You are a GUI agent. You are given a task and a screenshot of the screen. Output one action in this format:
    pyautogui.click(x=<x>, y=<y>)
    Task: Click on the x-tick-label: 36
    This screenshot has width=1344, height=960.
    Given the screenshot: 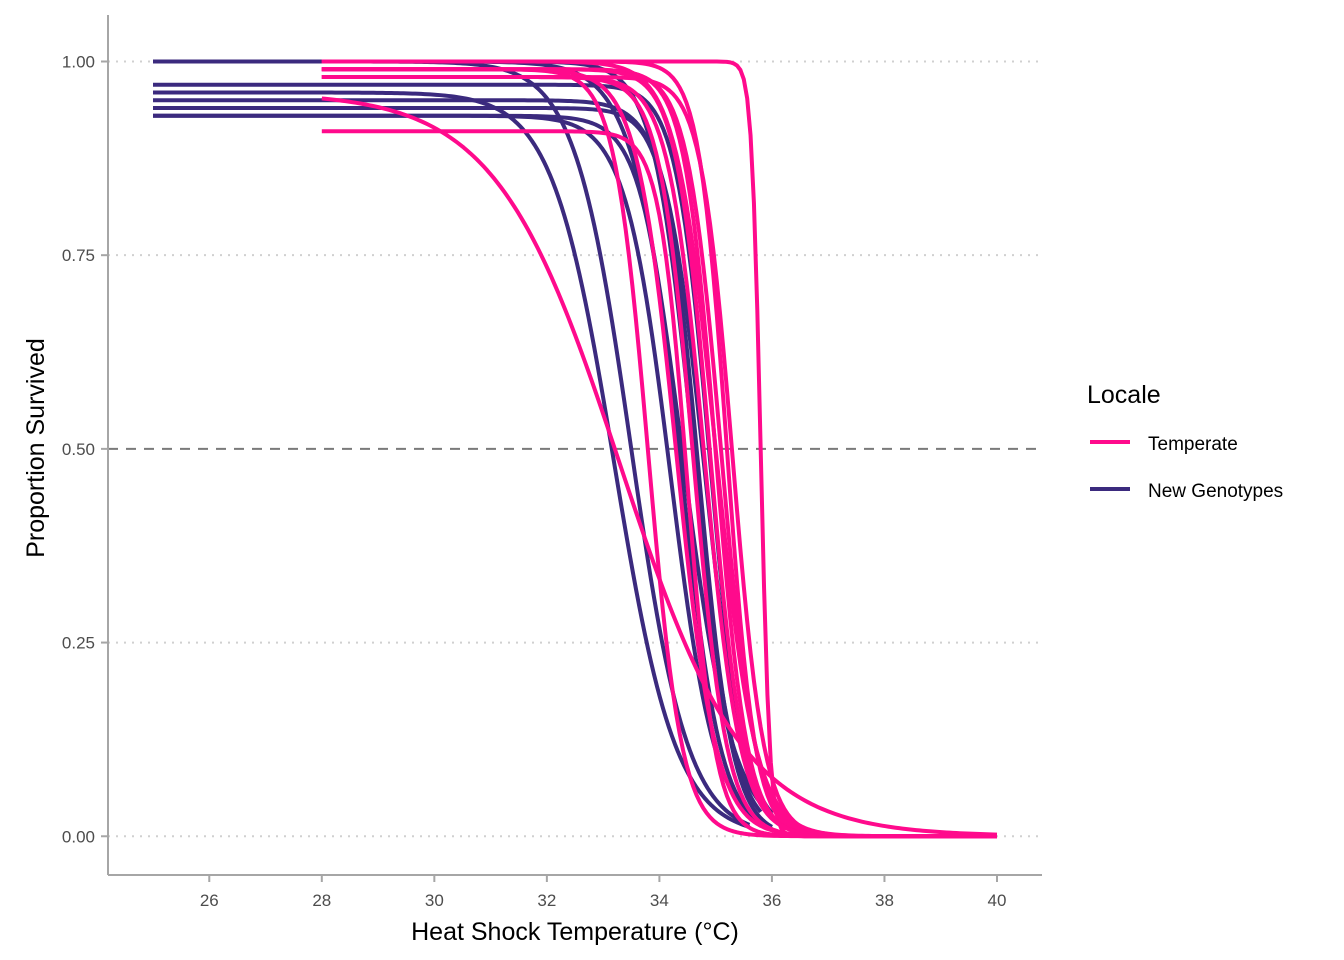 What is the action you would take?
    pyautogui.click(x=771, y=900)
    